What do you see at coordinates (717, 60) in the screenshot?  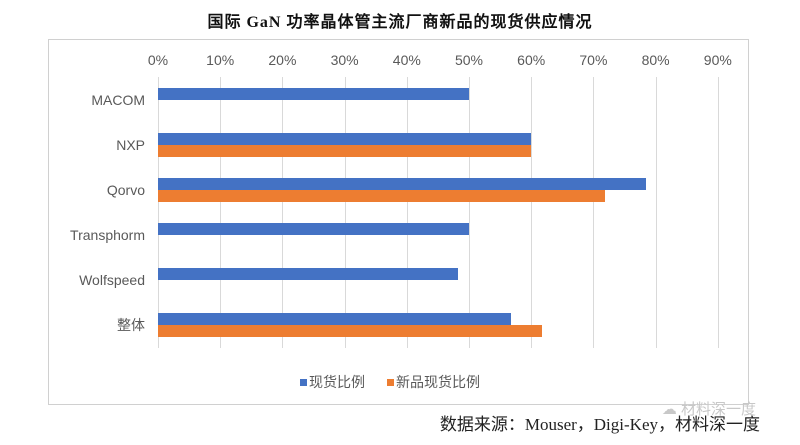 I see `x-tick-label: 90%` at bounding box center [717, 60].